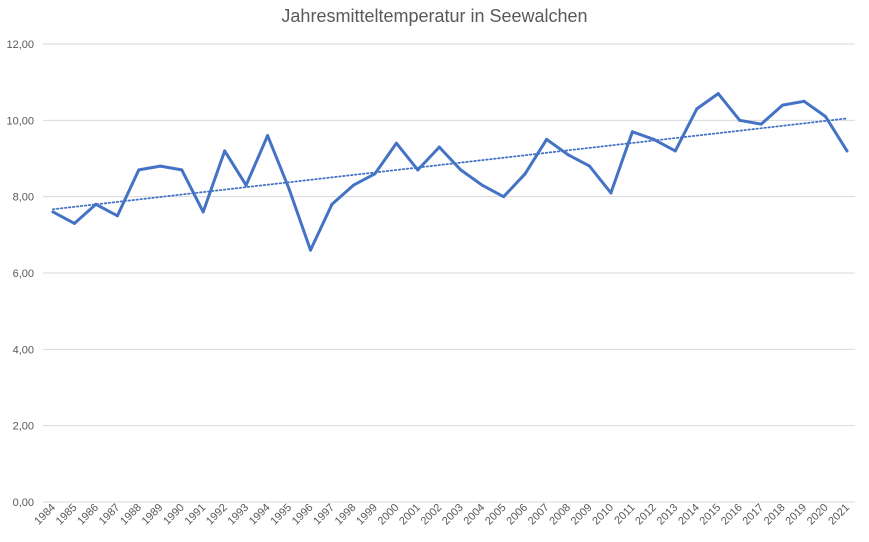 Image resolution: width=869 pixels, height=542 pixels. Describe the element at coordinates (23, 427) in the screenshot. I see `y-tick-label: 2,00` at that location.